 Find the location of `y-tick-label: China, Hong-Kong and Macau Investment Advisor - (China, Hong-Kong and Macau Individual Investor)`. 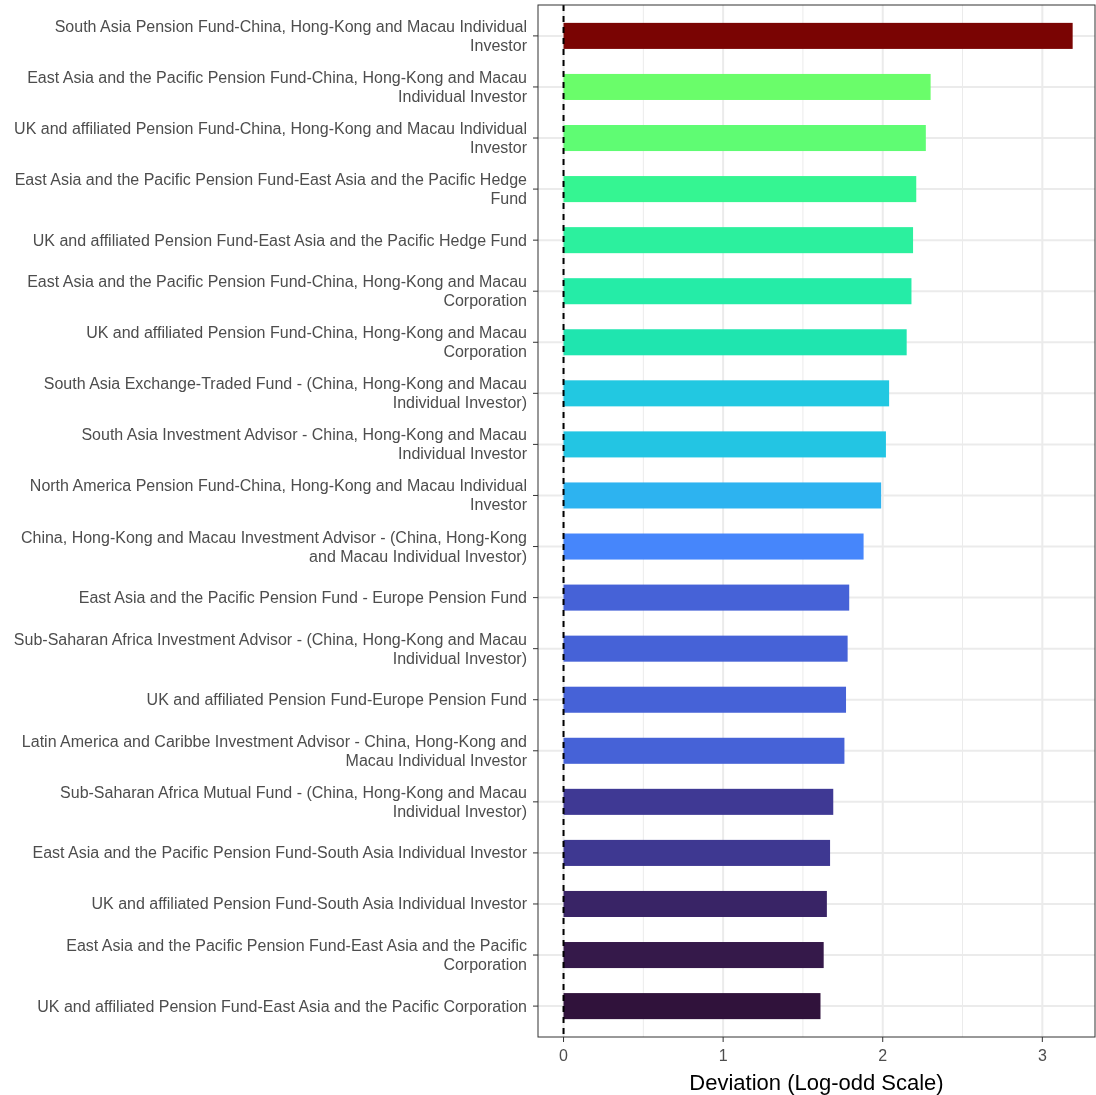

y-tick-label: China, Hong-Kong and Macau Investment Advisor - (China, Hong-Kong and Macau Individual Investor) is located at coordinates (273, 546).